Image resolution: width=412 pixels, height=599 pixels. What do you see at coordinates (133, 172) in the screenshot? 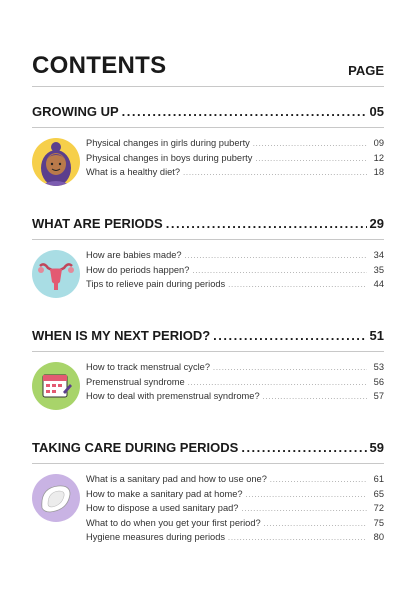
I see `entry-label: What is a healthy diet?` at bounding box center [133, 172].